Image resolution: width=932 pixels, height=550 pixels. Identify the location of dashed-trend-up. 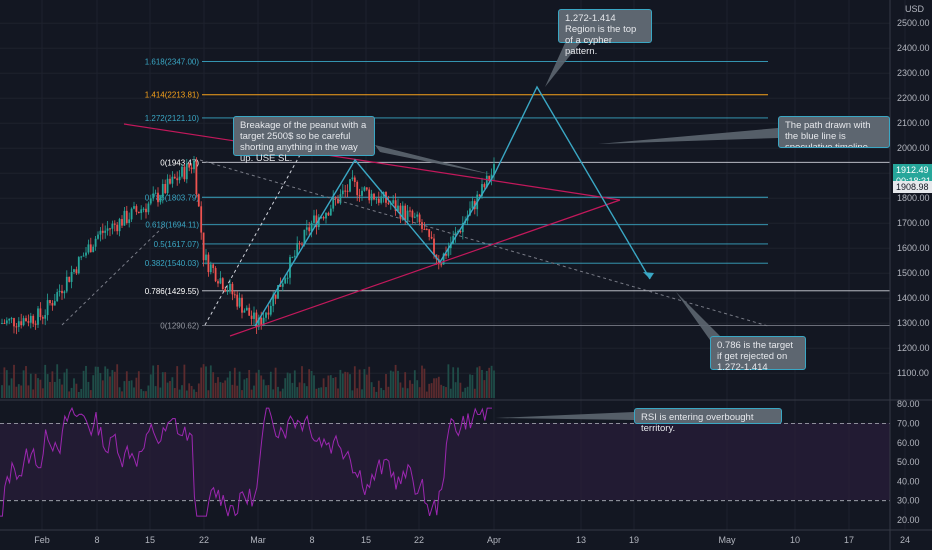
(252, 240).